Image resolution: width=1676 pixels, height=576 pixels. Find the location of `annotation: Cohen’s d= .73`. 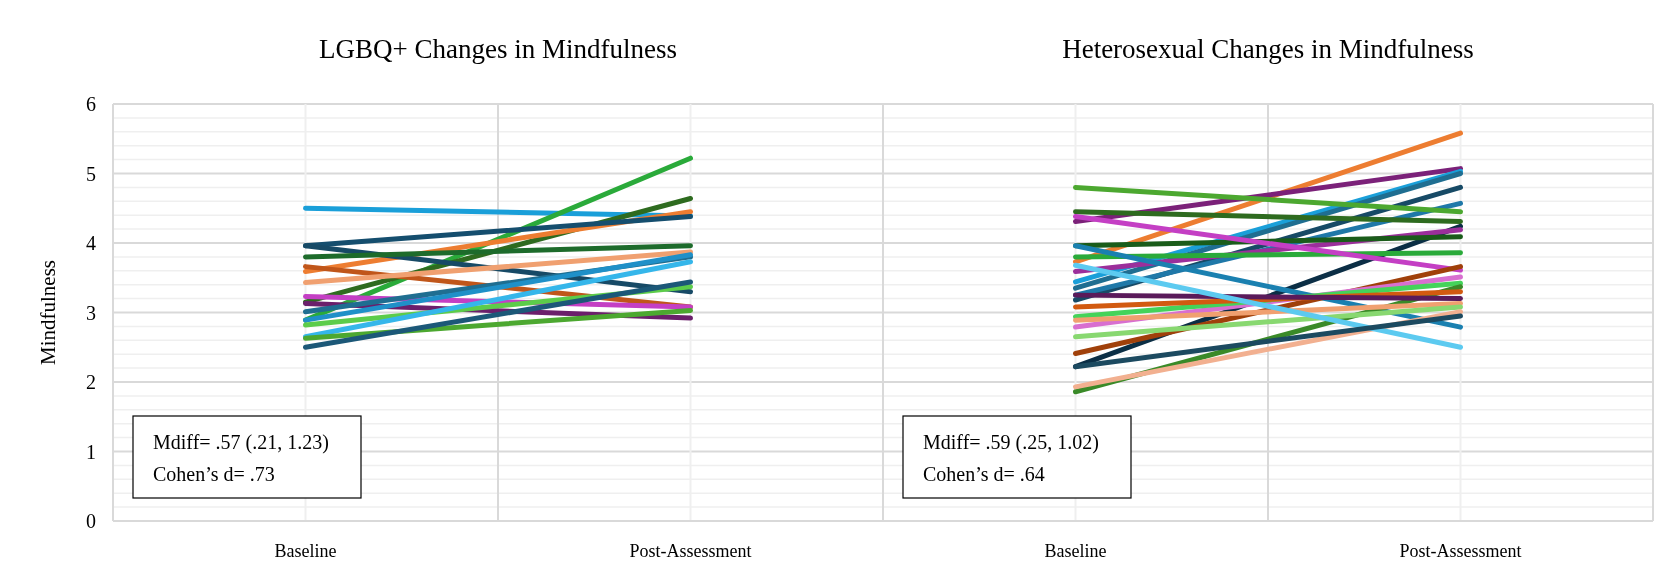

annotation: Cohen’s d= .73 is located at coordinates (214, 474).